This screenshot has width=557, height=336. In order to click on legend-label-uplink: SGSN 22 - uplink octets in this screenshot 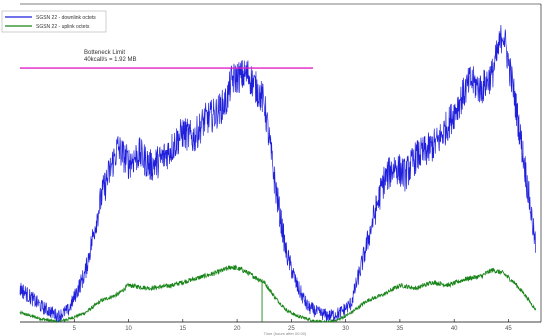, I will do `click(63, 27)`.